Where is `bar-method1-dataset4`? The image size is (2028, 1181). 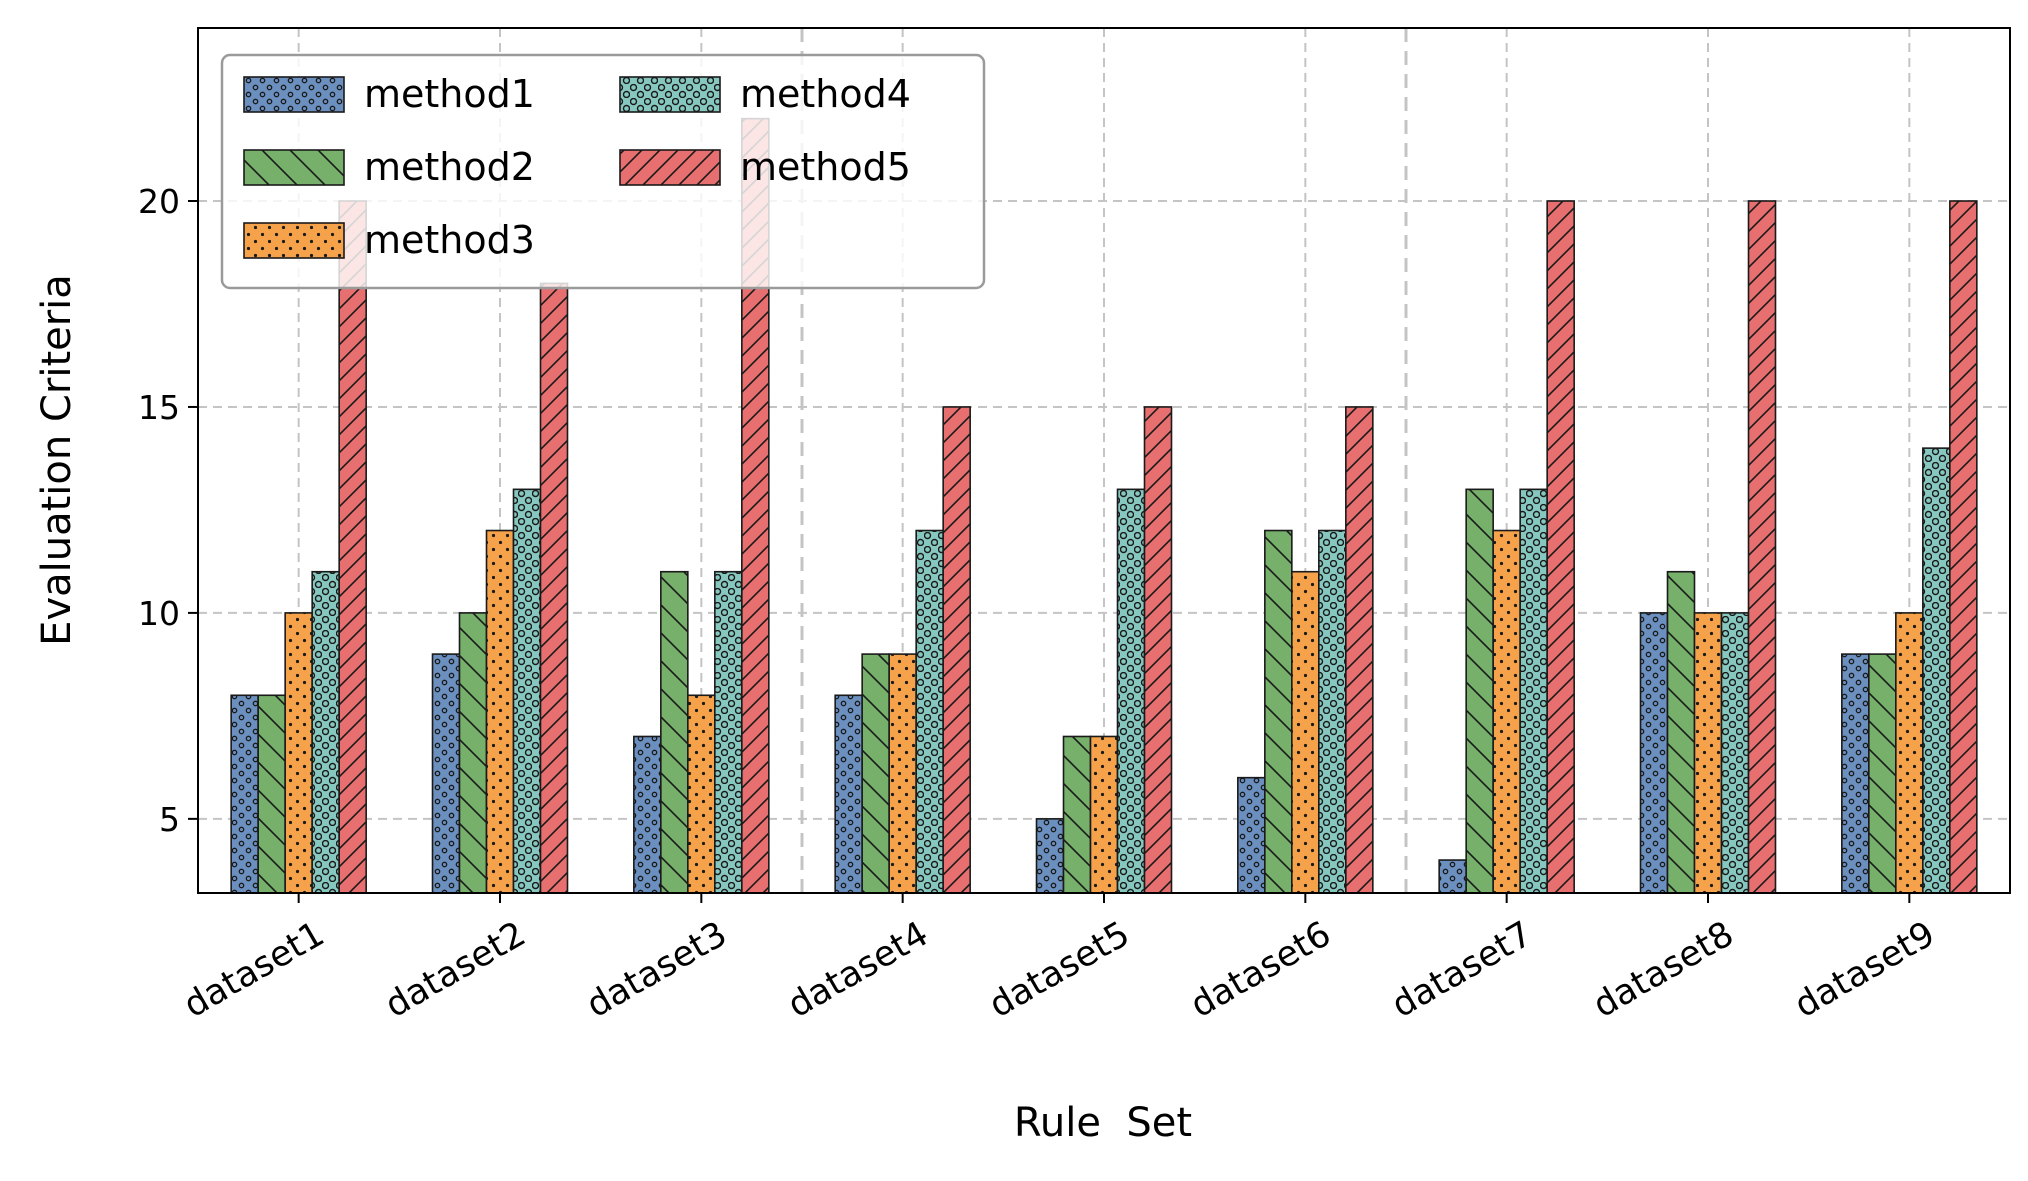
bar-method1-dataset4 is located at coordinates (848, 794).